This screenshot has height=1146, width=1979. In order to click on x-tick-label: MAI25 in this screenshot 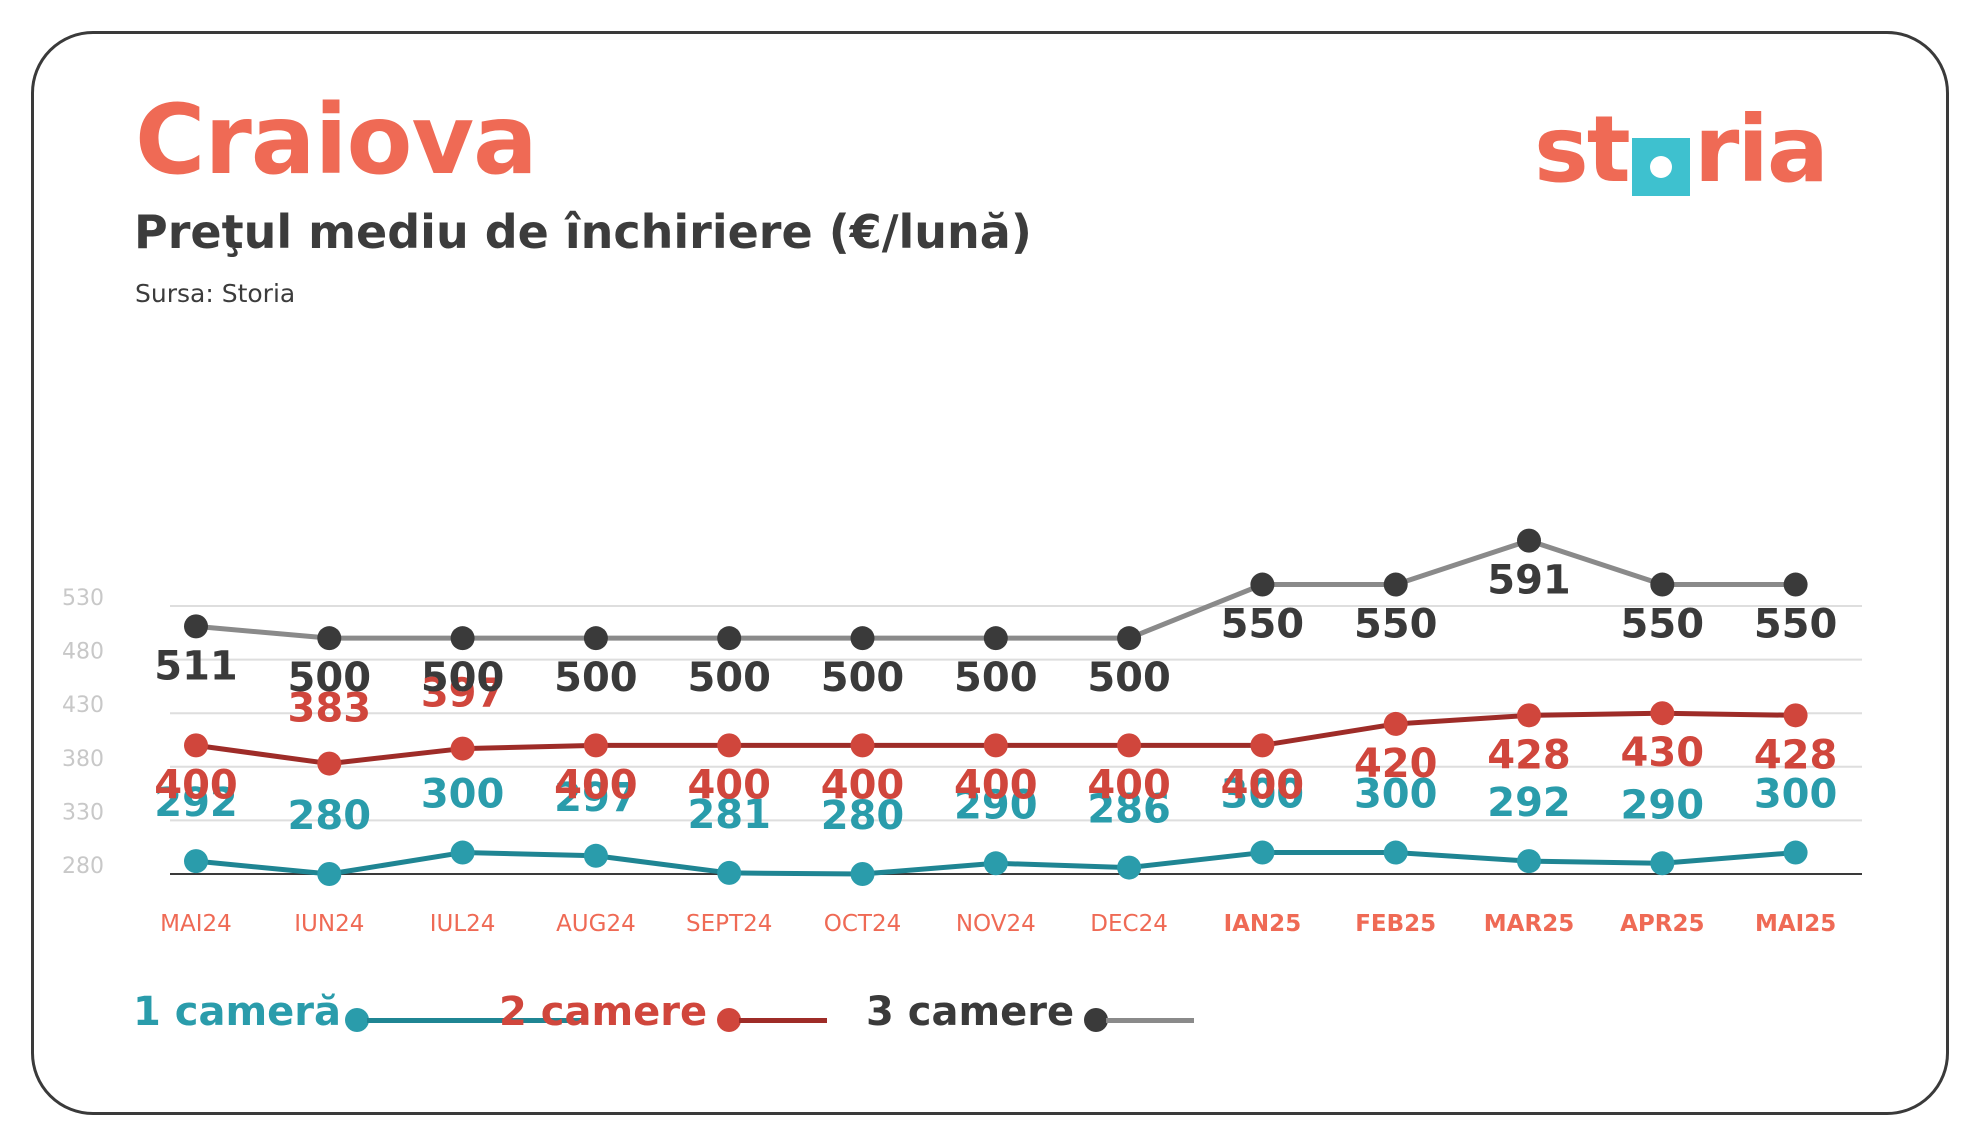, I will do `click(1795, 924)`.